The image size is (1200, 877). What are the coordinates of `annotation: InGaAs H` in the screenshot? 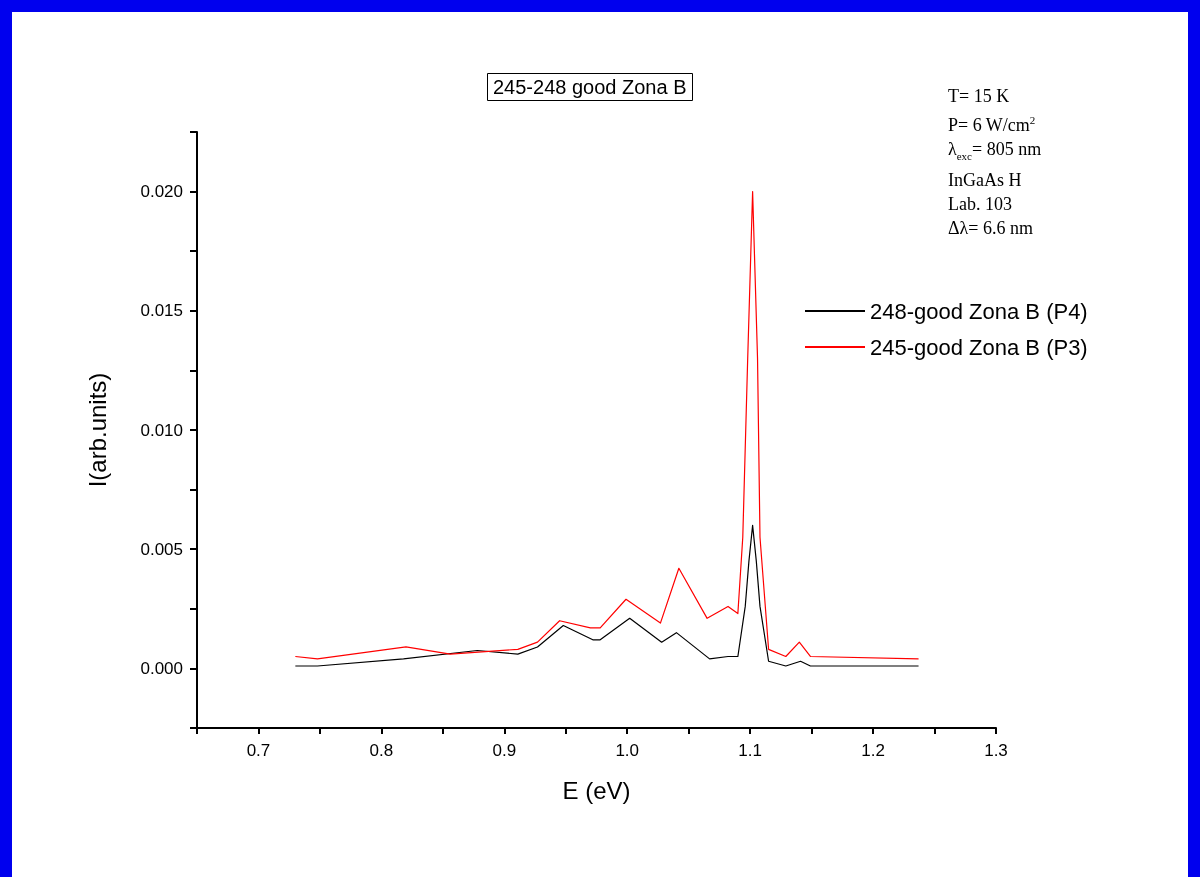 It's located at (985, 180).